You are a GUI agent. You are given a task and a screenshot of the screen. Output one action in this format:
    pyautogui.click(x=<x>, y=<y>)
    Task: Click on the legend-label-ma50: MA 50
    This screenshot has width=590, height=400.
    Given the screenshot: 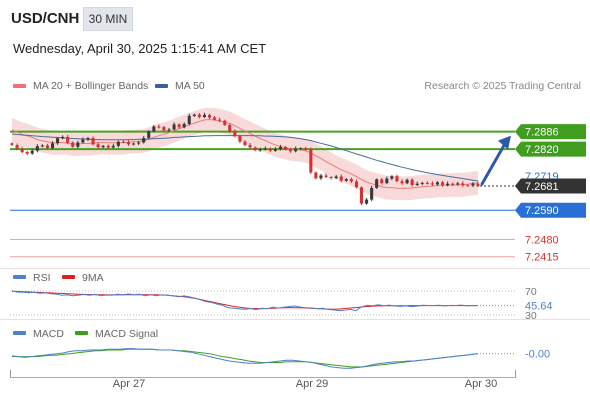 What is the action you would take?
    pyautogui.click(x=190, y=86)
    